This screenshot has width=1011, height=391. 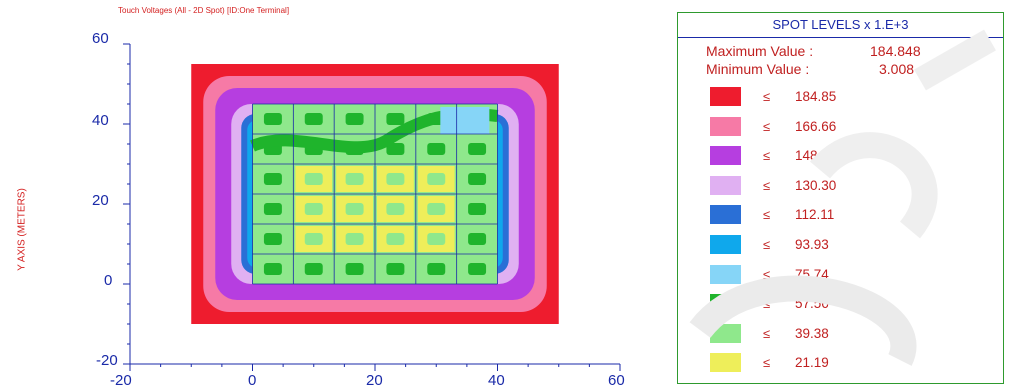 What do you see at coordinates (100, 120) in the screenshot?
I see `y-tick-label: 40` at bounding box center [100, 120].